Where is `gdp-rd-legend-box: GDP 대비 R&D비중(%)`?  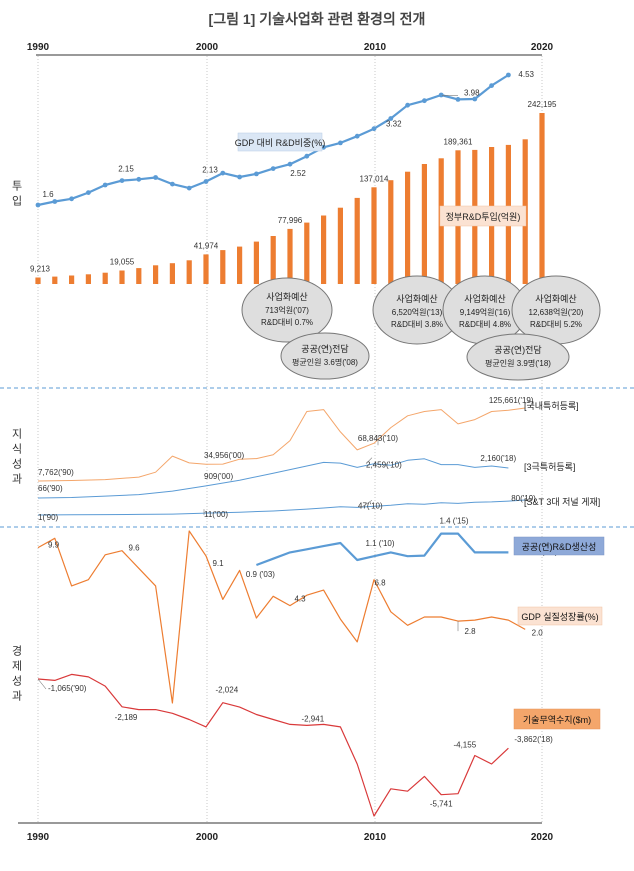 gdp-rd-legend-box: GDP 대비 R&D비중(%) is located at coordinates (280, 142).